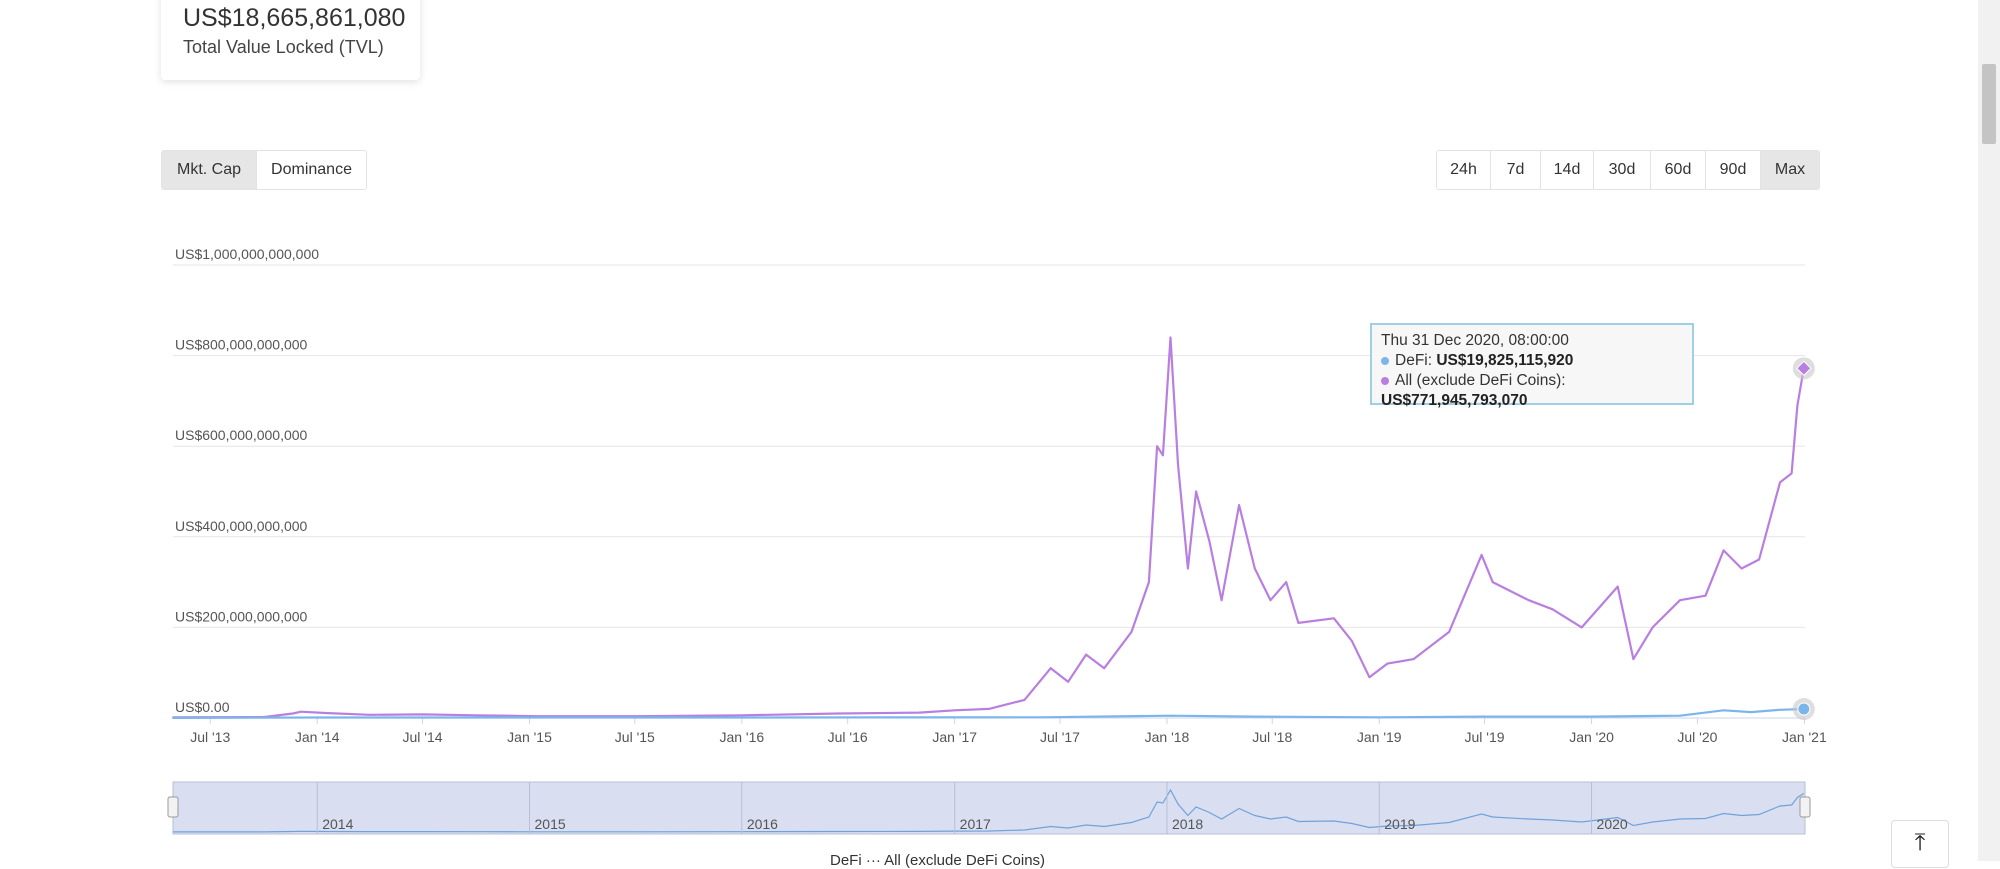  Describe the element at coordinates (1804, 368) in the screenshot. I see `hover-marker-all` at that location.